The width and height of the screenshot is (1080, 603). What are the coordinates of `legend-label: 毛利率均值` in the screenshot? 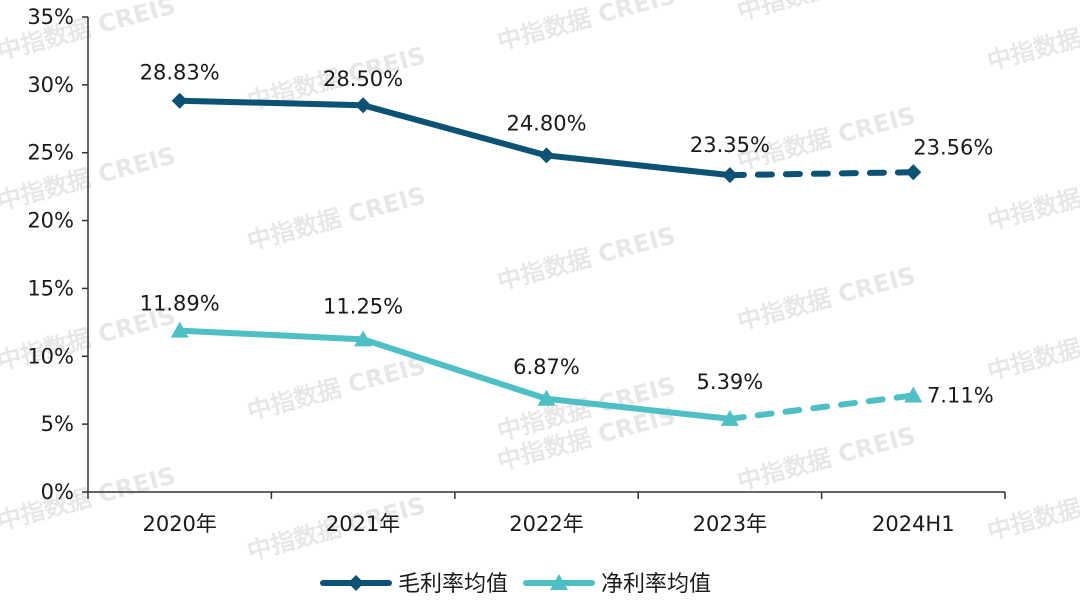 It's located at (453, 584).